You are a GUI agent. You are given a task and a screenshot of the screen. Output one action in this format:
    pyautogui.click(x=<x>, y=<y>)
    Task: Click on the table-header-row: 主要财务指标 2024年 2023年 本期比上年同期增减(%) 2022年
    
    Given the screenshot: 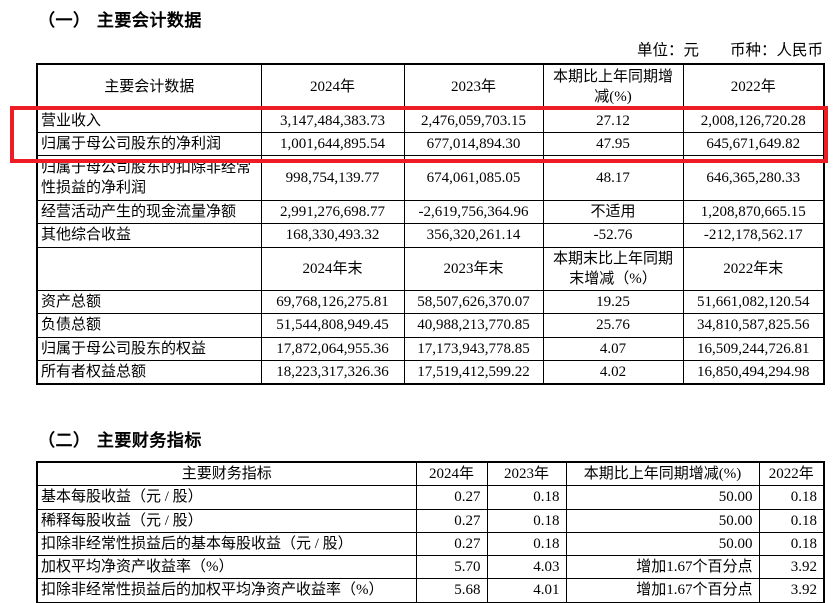 What is the action you would take?
    pyautogui.click(x=430, y=474)
    